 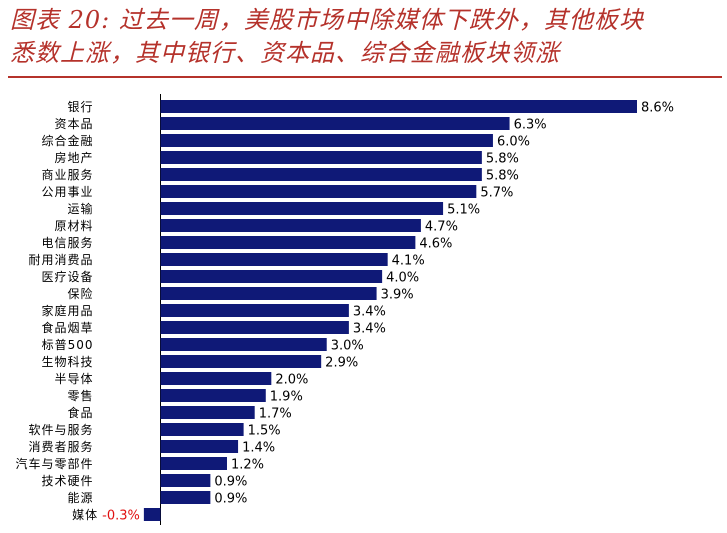 I want to click on value-label-14: 3.0%, so click(x=347, y=346).